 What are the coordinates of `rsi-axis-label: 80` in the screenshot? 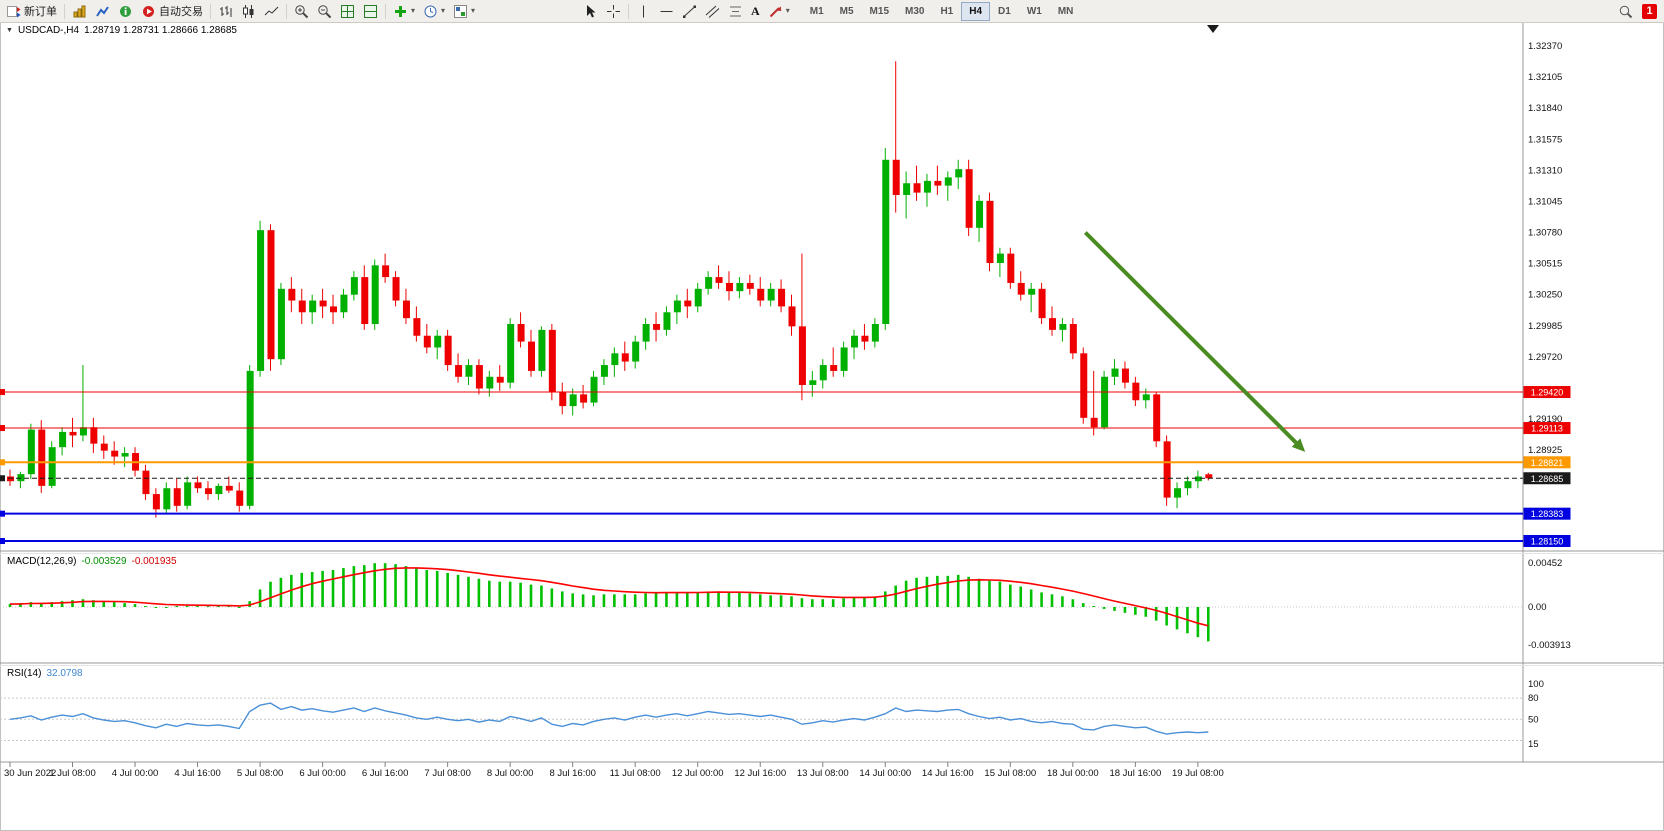 It's located at (1533, 698).